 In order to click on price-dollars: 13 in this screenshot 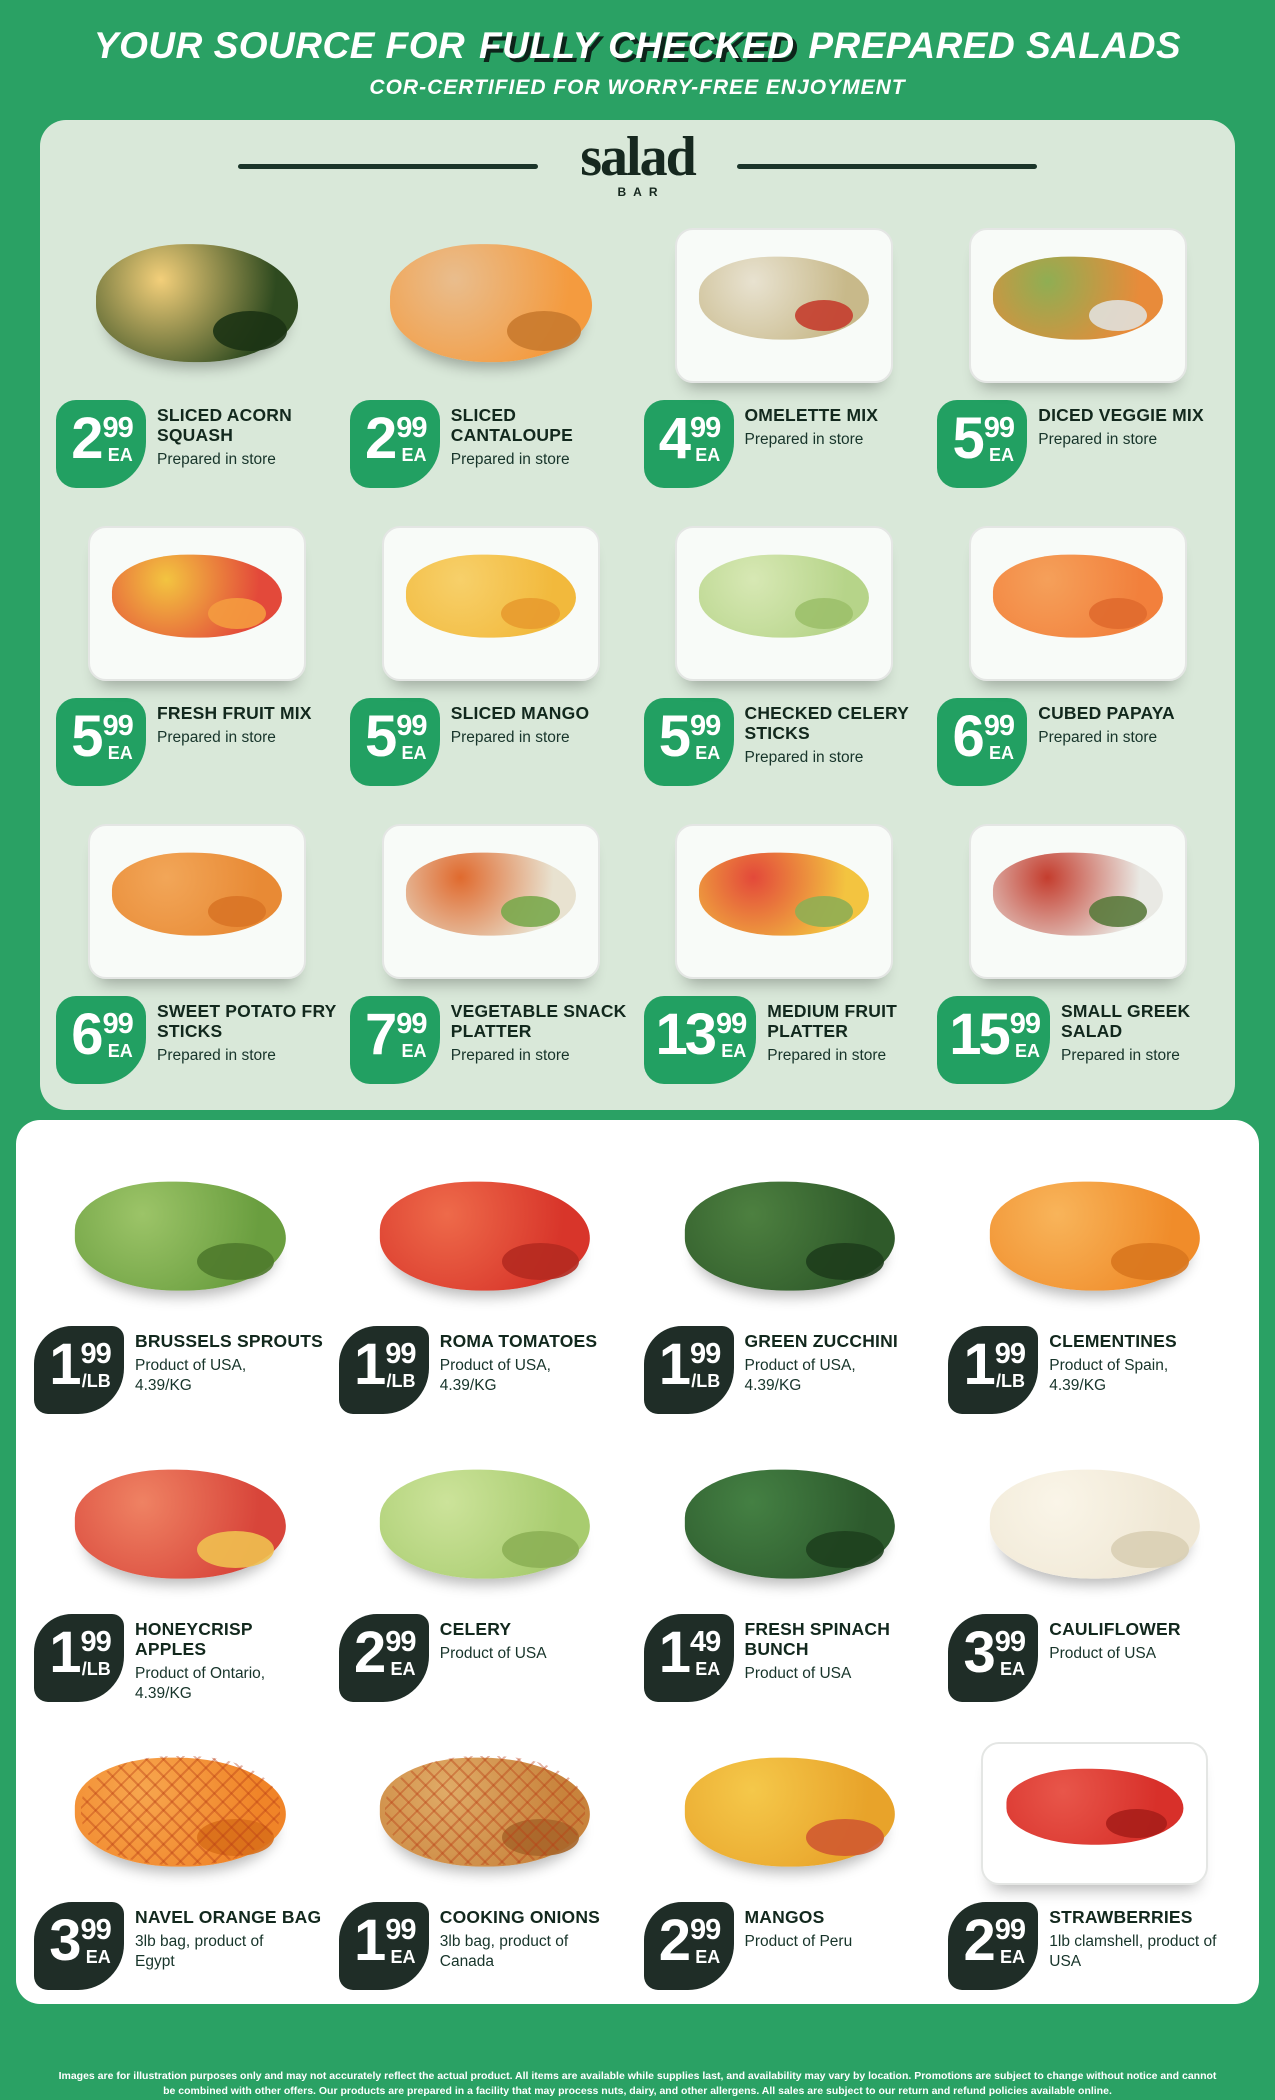, I will do `click(686, 1034)`.